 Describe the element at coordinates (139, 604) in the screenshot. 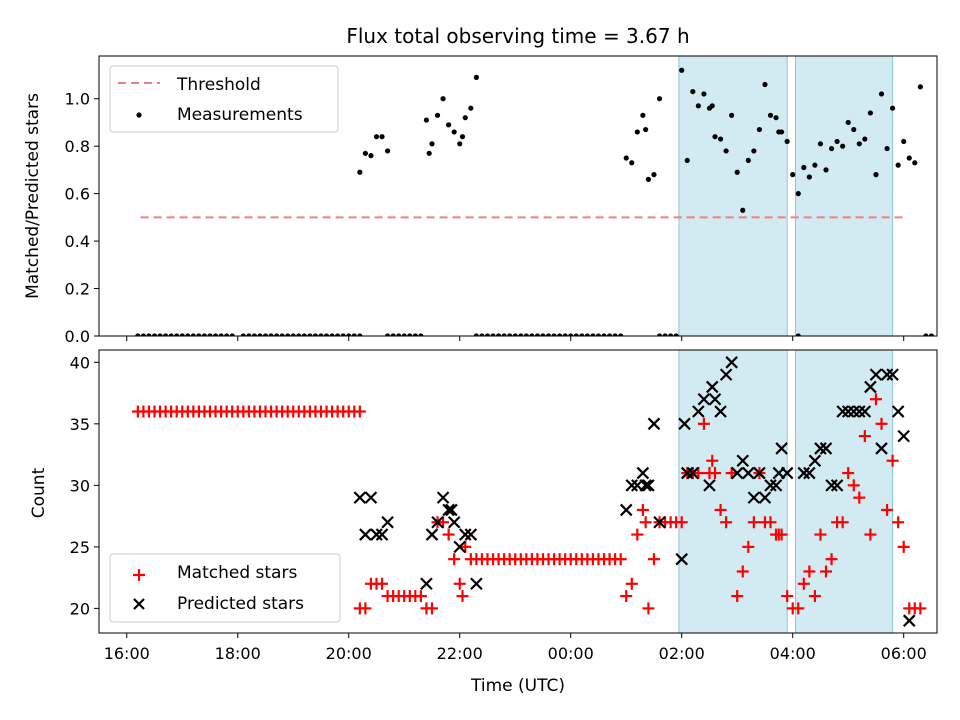

I see `legend-predicted-swatch` at that location.